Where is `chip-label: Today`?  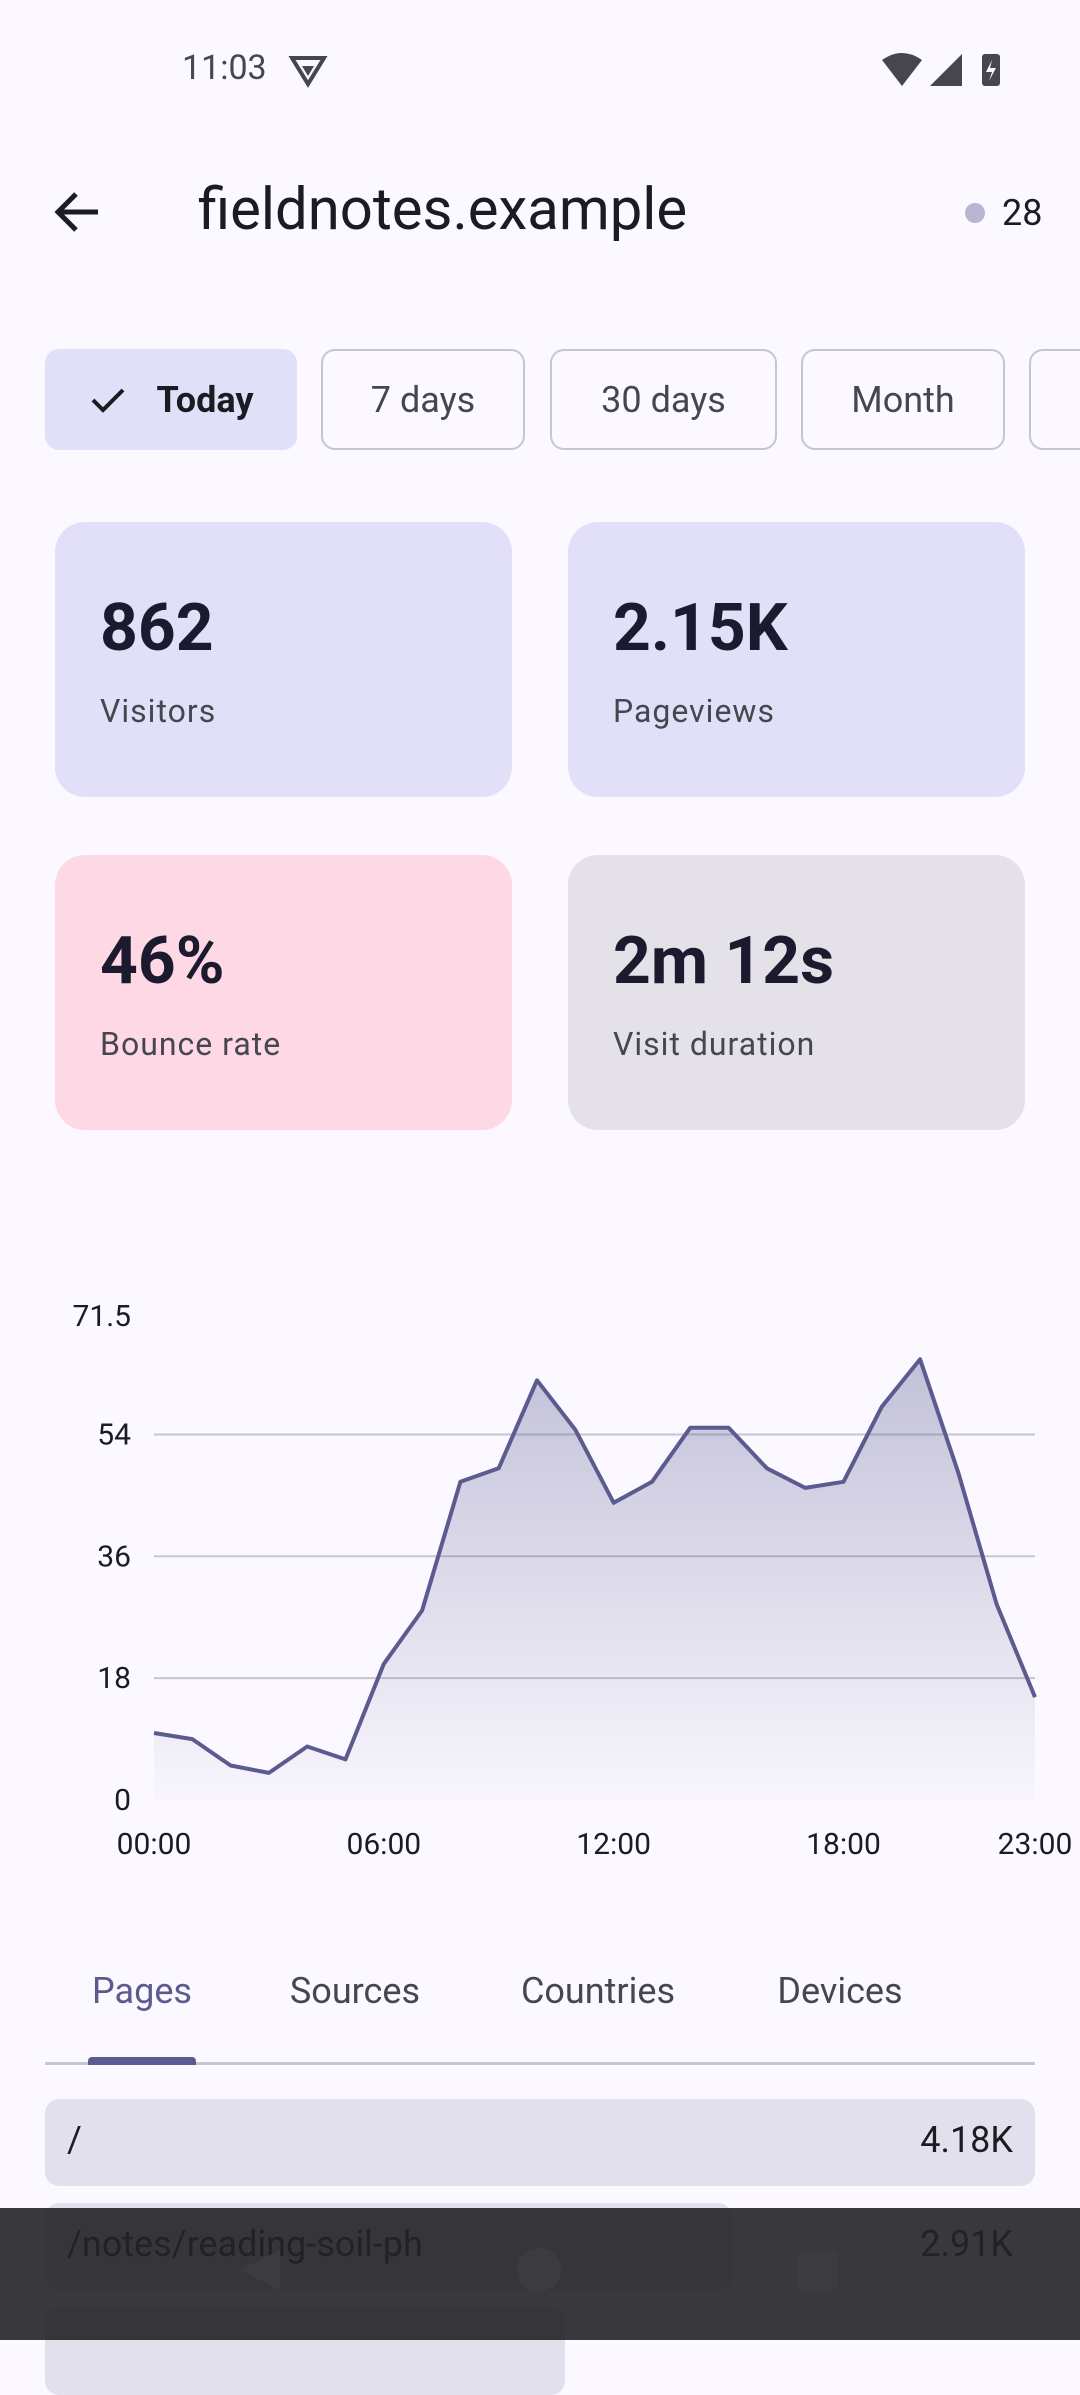
chip-label: Today is located at coordinates (205, 399).